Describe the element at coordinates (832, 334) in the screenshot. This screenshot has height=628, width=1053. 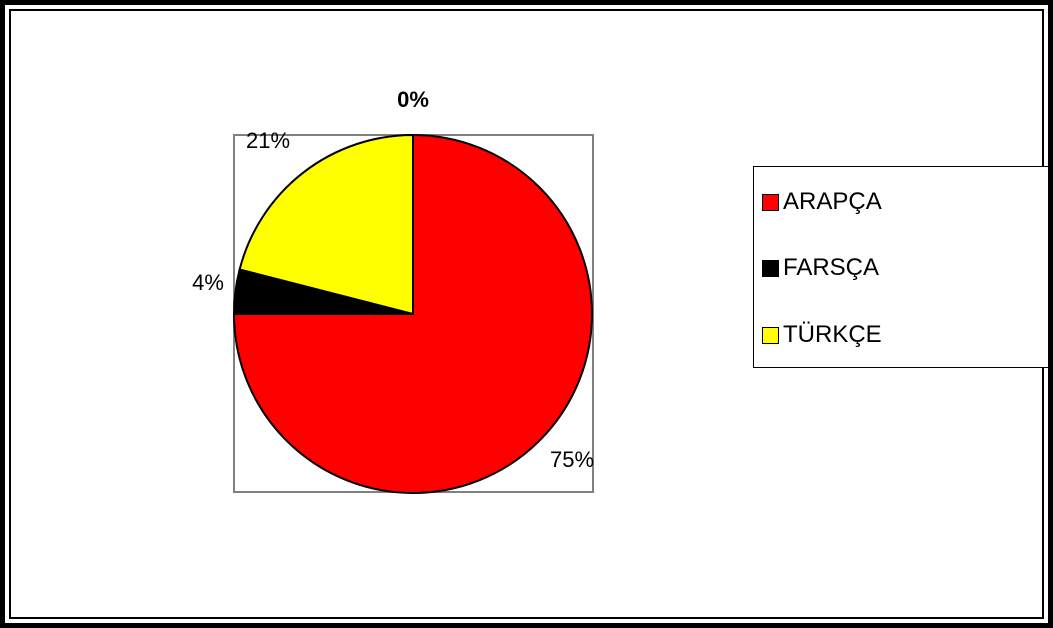
I see `legend-label-turkce: TÜRKÇE` at that location.